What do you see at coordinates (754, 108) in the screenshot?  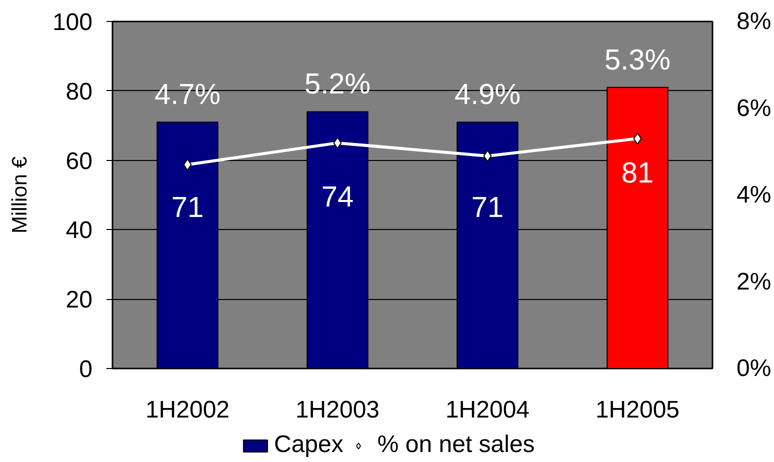 I see `y2-tick-label: 6%` at bounding box center [754, 108].